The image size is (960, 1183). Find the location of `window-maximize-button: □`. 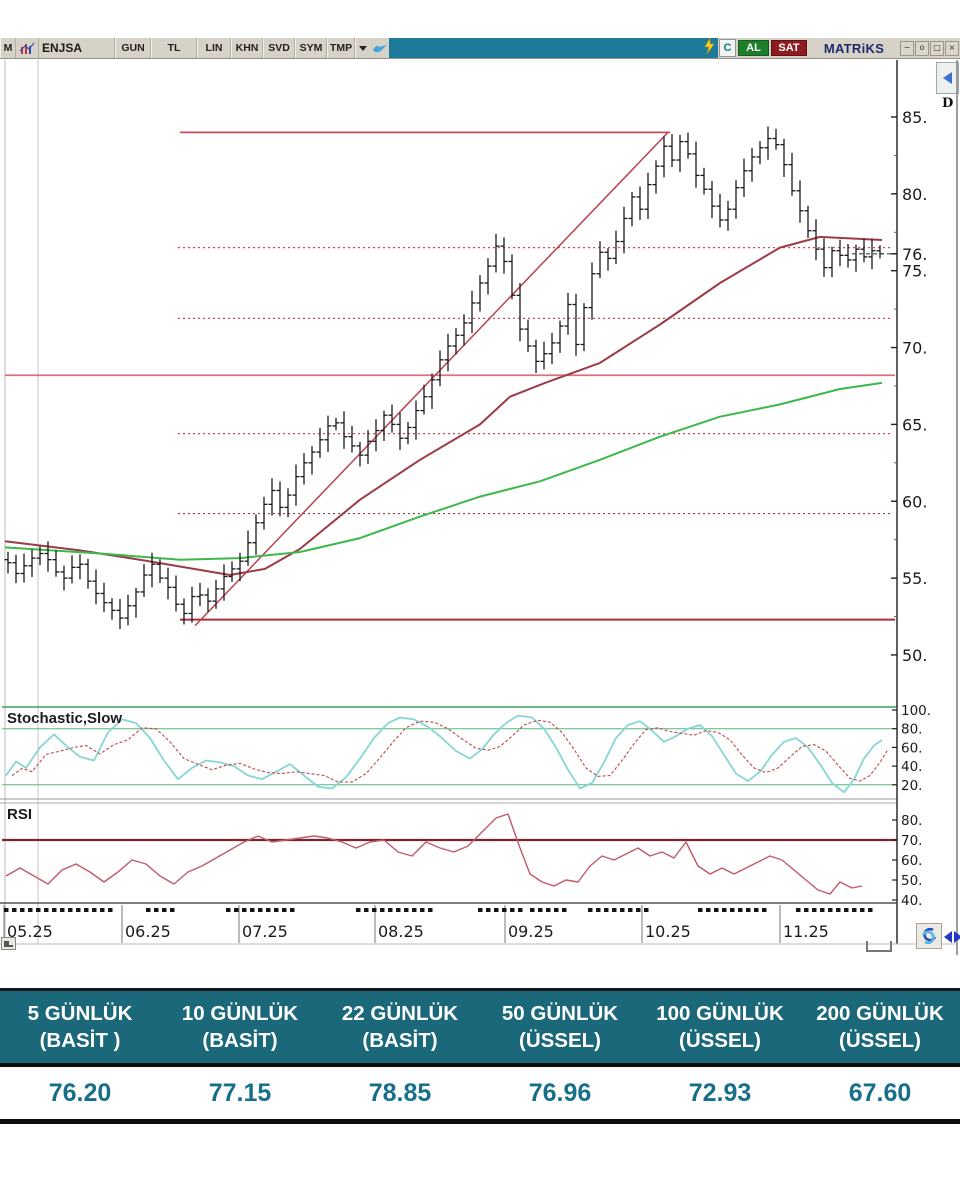

window-maximize-button: □ is located at coordinates (937, 48).